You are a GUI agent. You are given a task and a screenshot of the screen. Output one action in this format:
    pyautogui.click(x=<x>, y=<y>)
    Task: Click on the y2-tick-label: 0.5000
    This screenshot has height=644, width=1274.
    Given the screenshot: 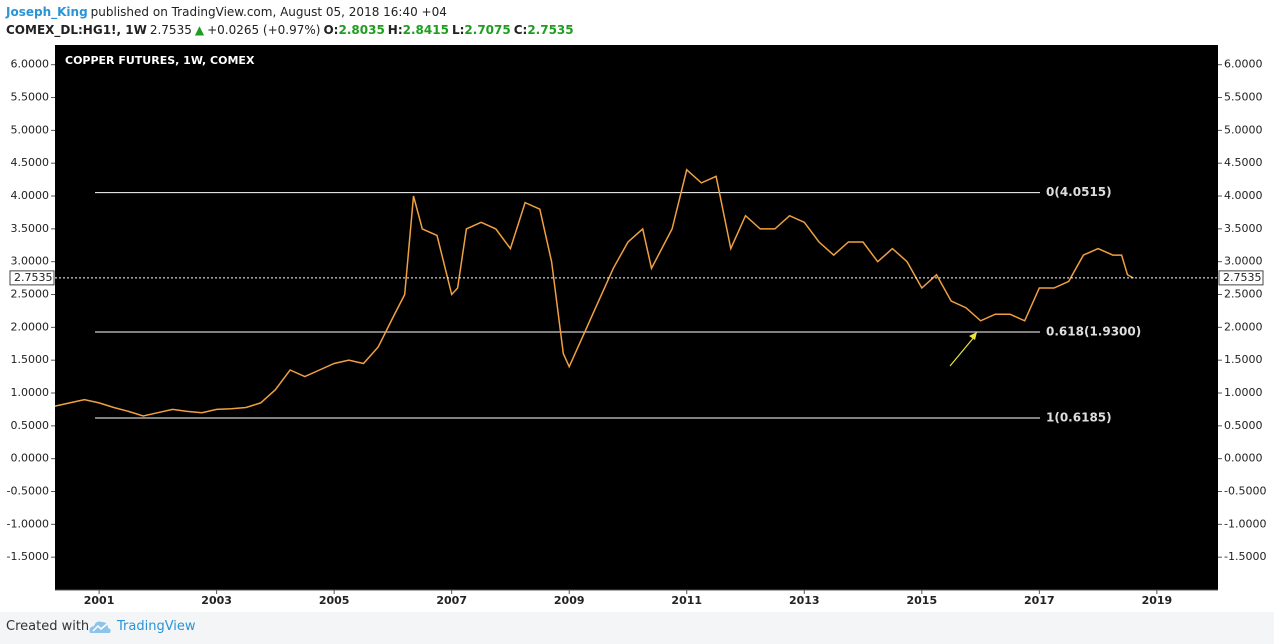 What is the action you would take?
    pyautogui.click(x=1243, y=425)
    